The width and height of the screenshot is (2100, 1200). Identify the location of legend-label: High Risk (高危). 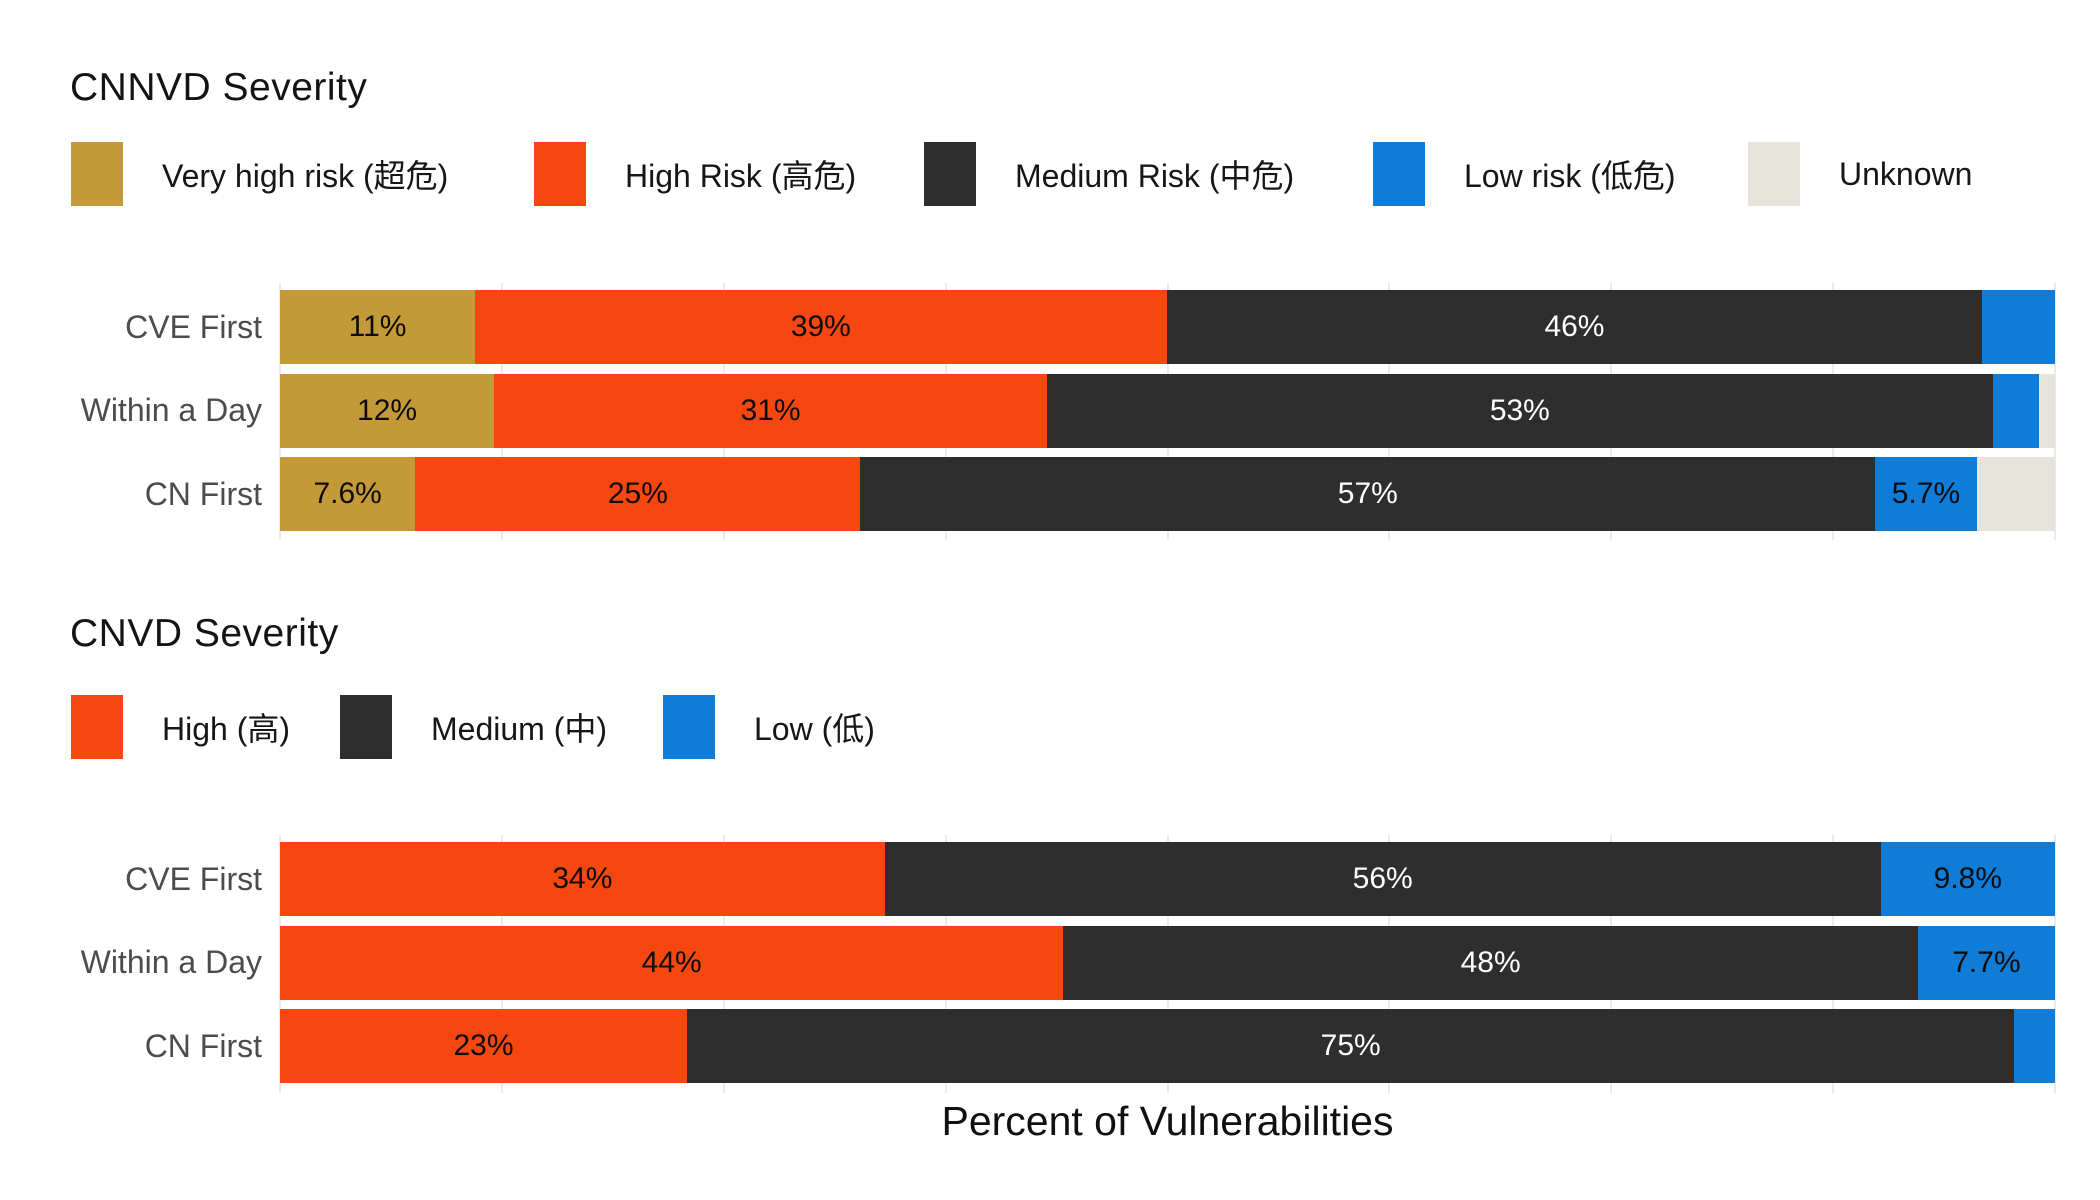
(741, 176).